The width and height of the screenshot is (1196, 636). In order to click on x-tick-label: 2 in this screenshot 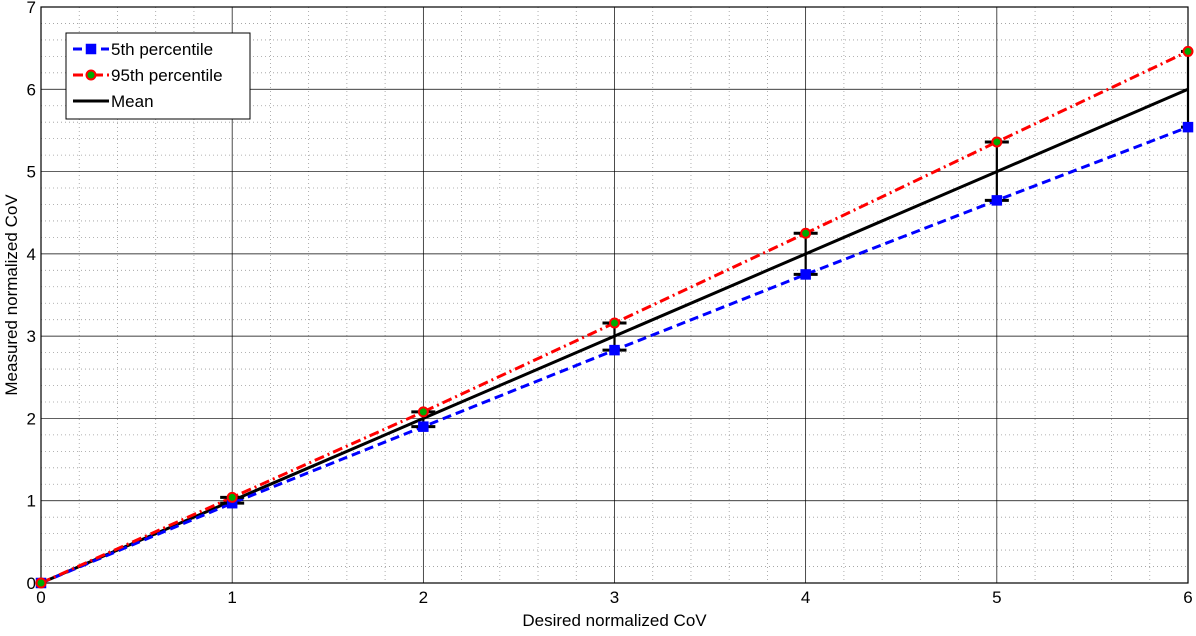, I will do `click(423, 597)`.